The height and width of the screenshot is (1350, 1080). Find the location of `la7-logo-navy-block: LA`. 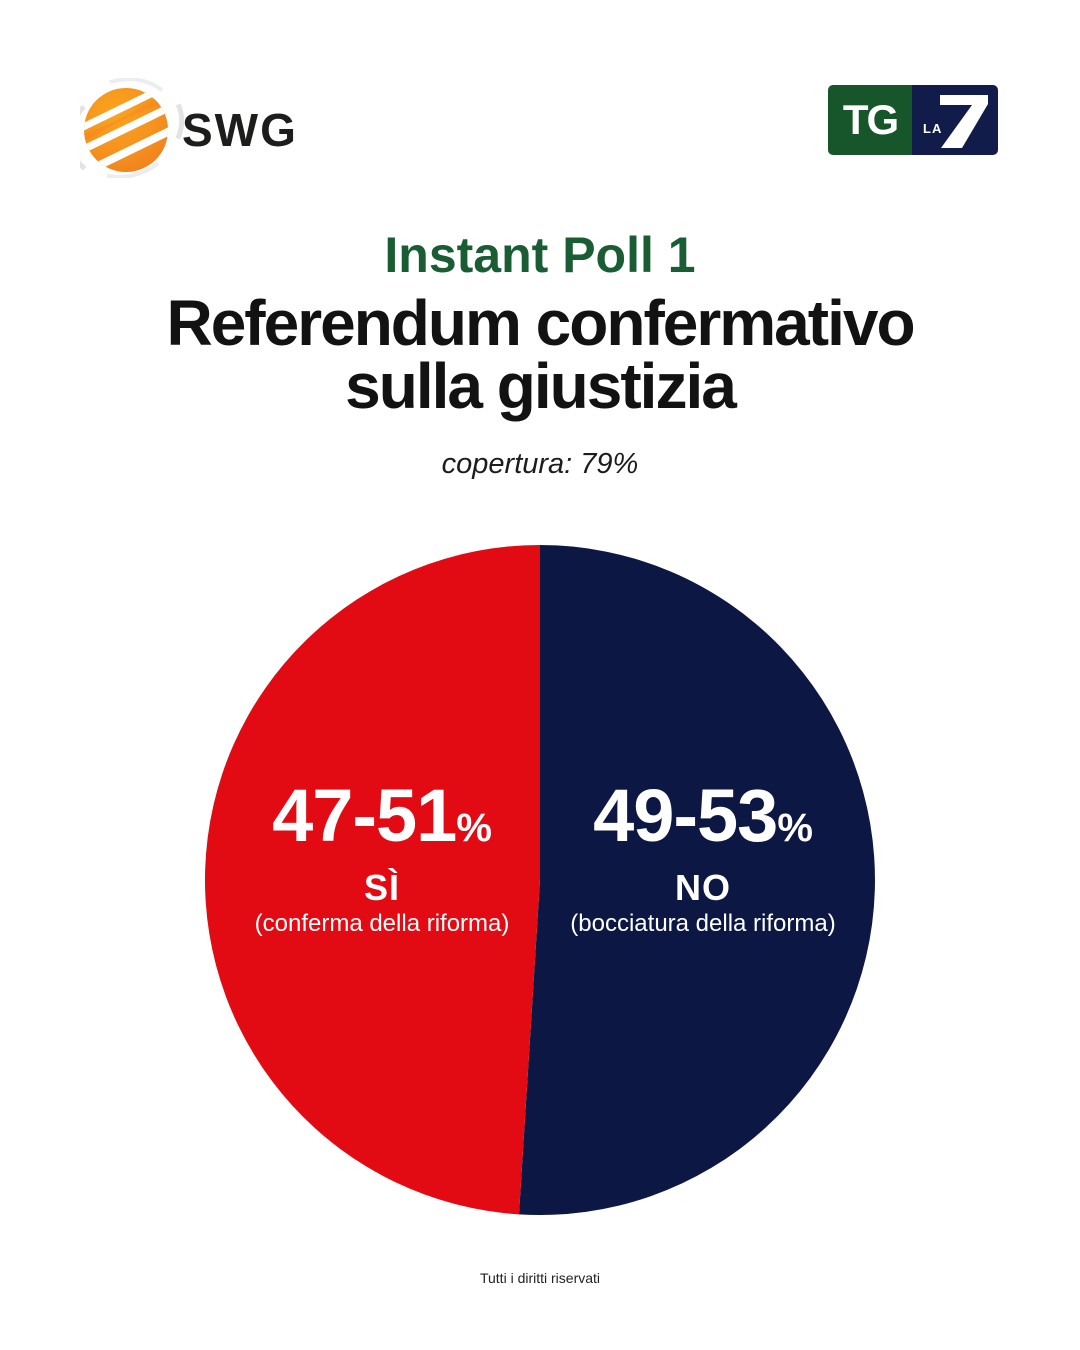

la7-logo-navy-block: LA is located at coordinates (955, 120).